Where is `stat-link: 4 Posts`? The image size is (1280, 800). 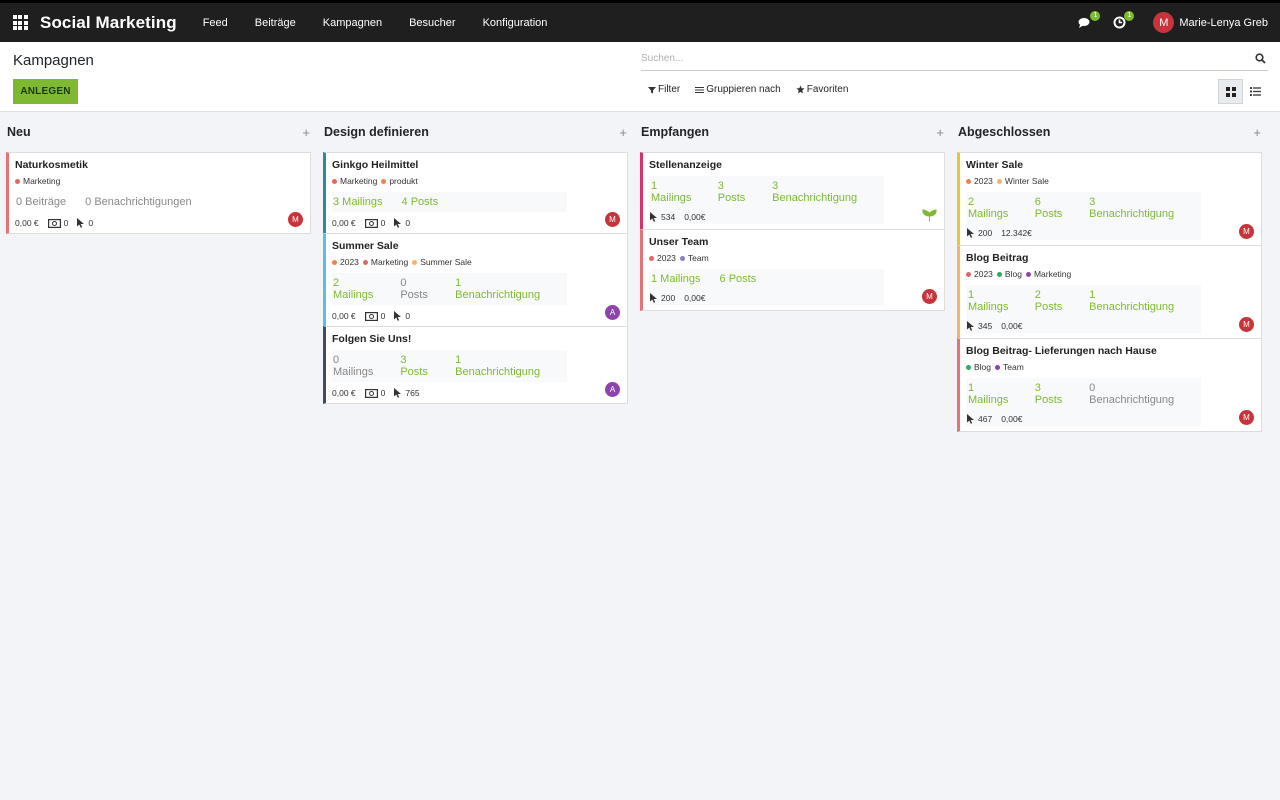 stat-link: 4 Posts is located at coordinates (420, 202).